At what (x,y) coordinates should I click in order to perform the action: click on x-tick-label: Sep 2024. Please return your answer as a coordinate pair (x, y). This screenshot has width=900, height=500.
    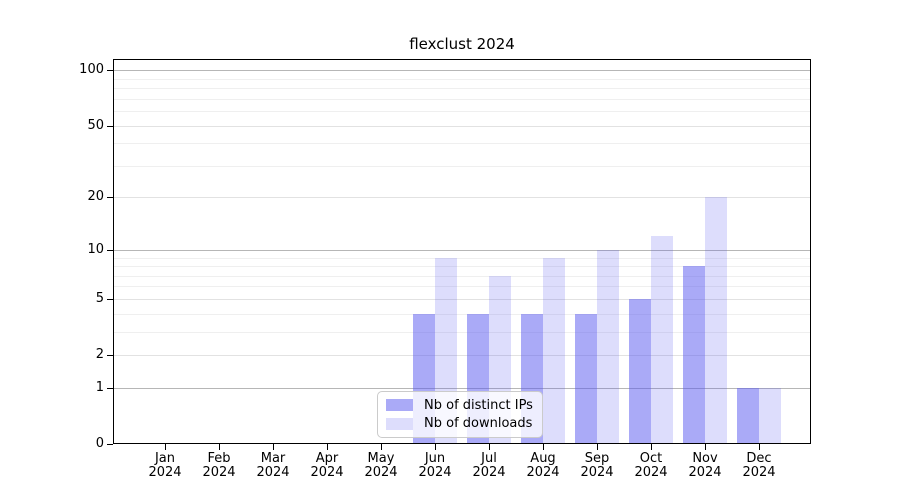
    Looking at the image, I should click on (597, 465).